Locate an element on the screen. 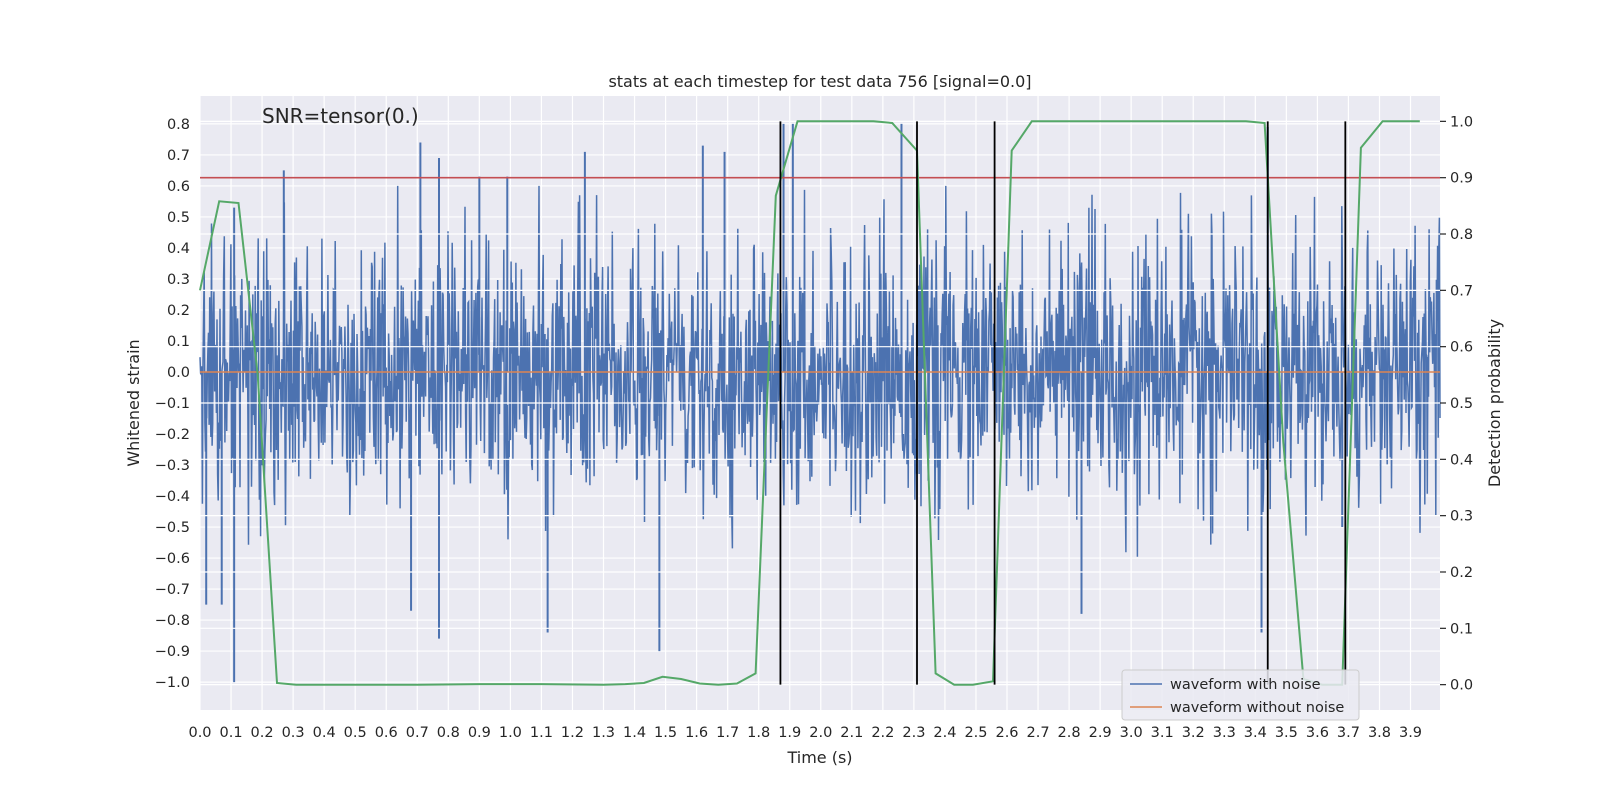 Image resolution: width=1600 pixels, height=800 pixels. y-left-tick-label: 0.6 is located at coordinates (178, 187).